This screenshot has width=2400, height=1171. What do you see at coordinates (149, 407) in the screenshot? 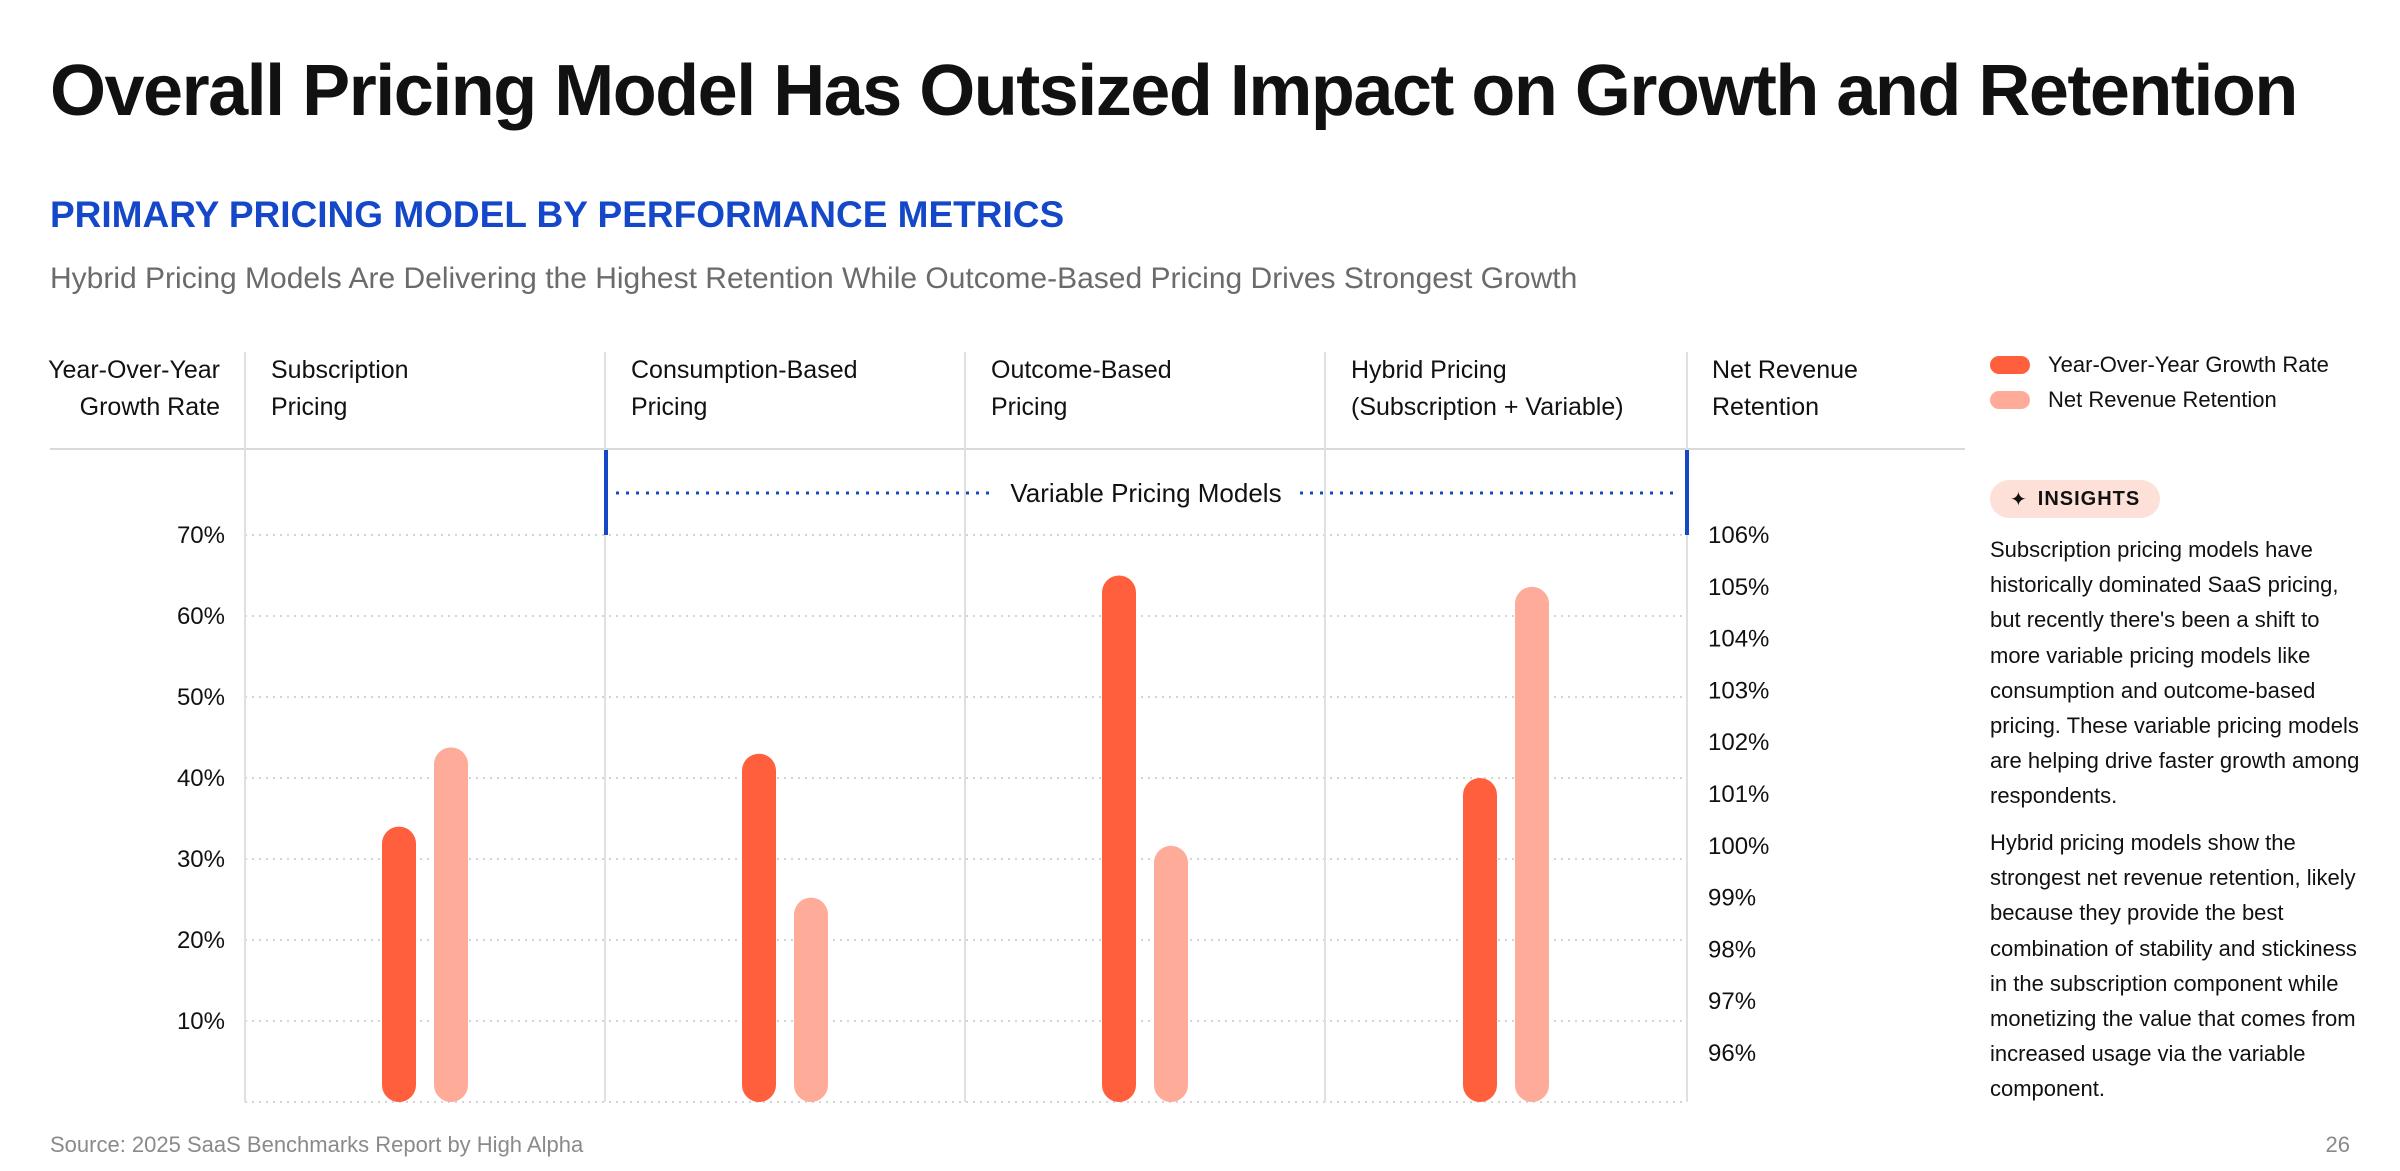
I see `left-axis-header-line-2: Growth Rate` at bounding box center [149, 407].